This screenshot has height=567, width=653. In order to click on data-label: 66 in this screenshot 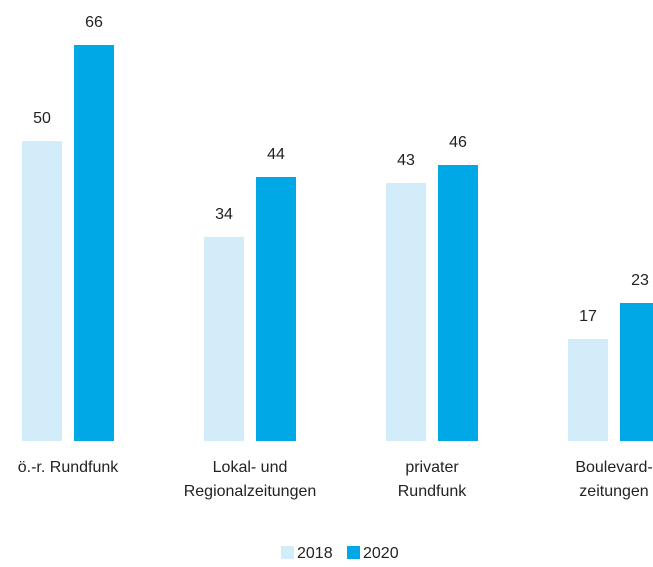, I will do `click(94, 22)`.